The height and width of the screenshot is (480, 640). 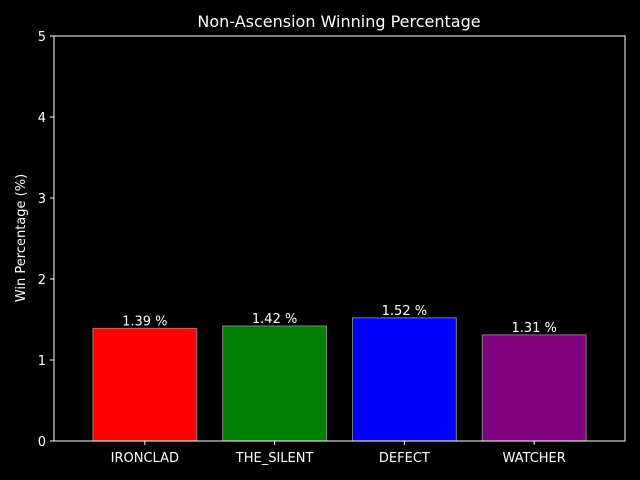 I want to click on y-axis-title: Win Percentage (%), so click(x=21, y=238).